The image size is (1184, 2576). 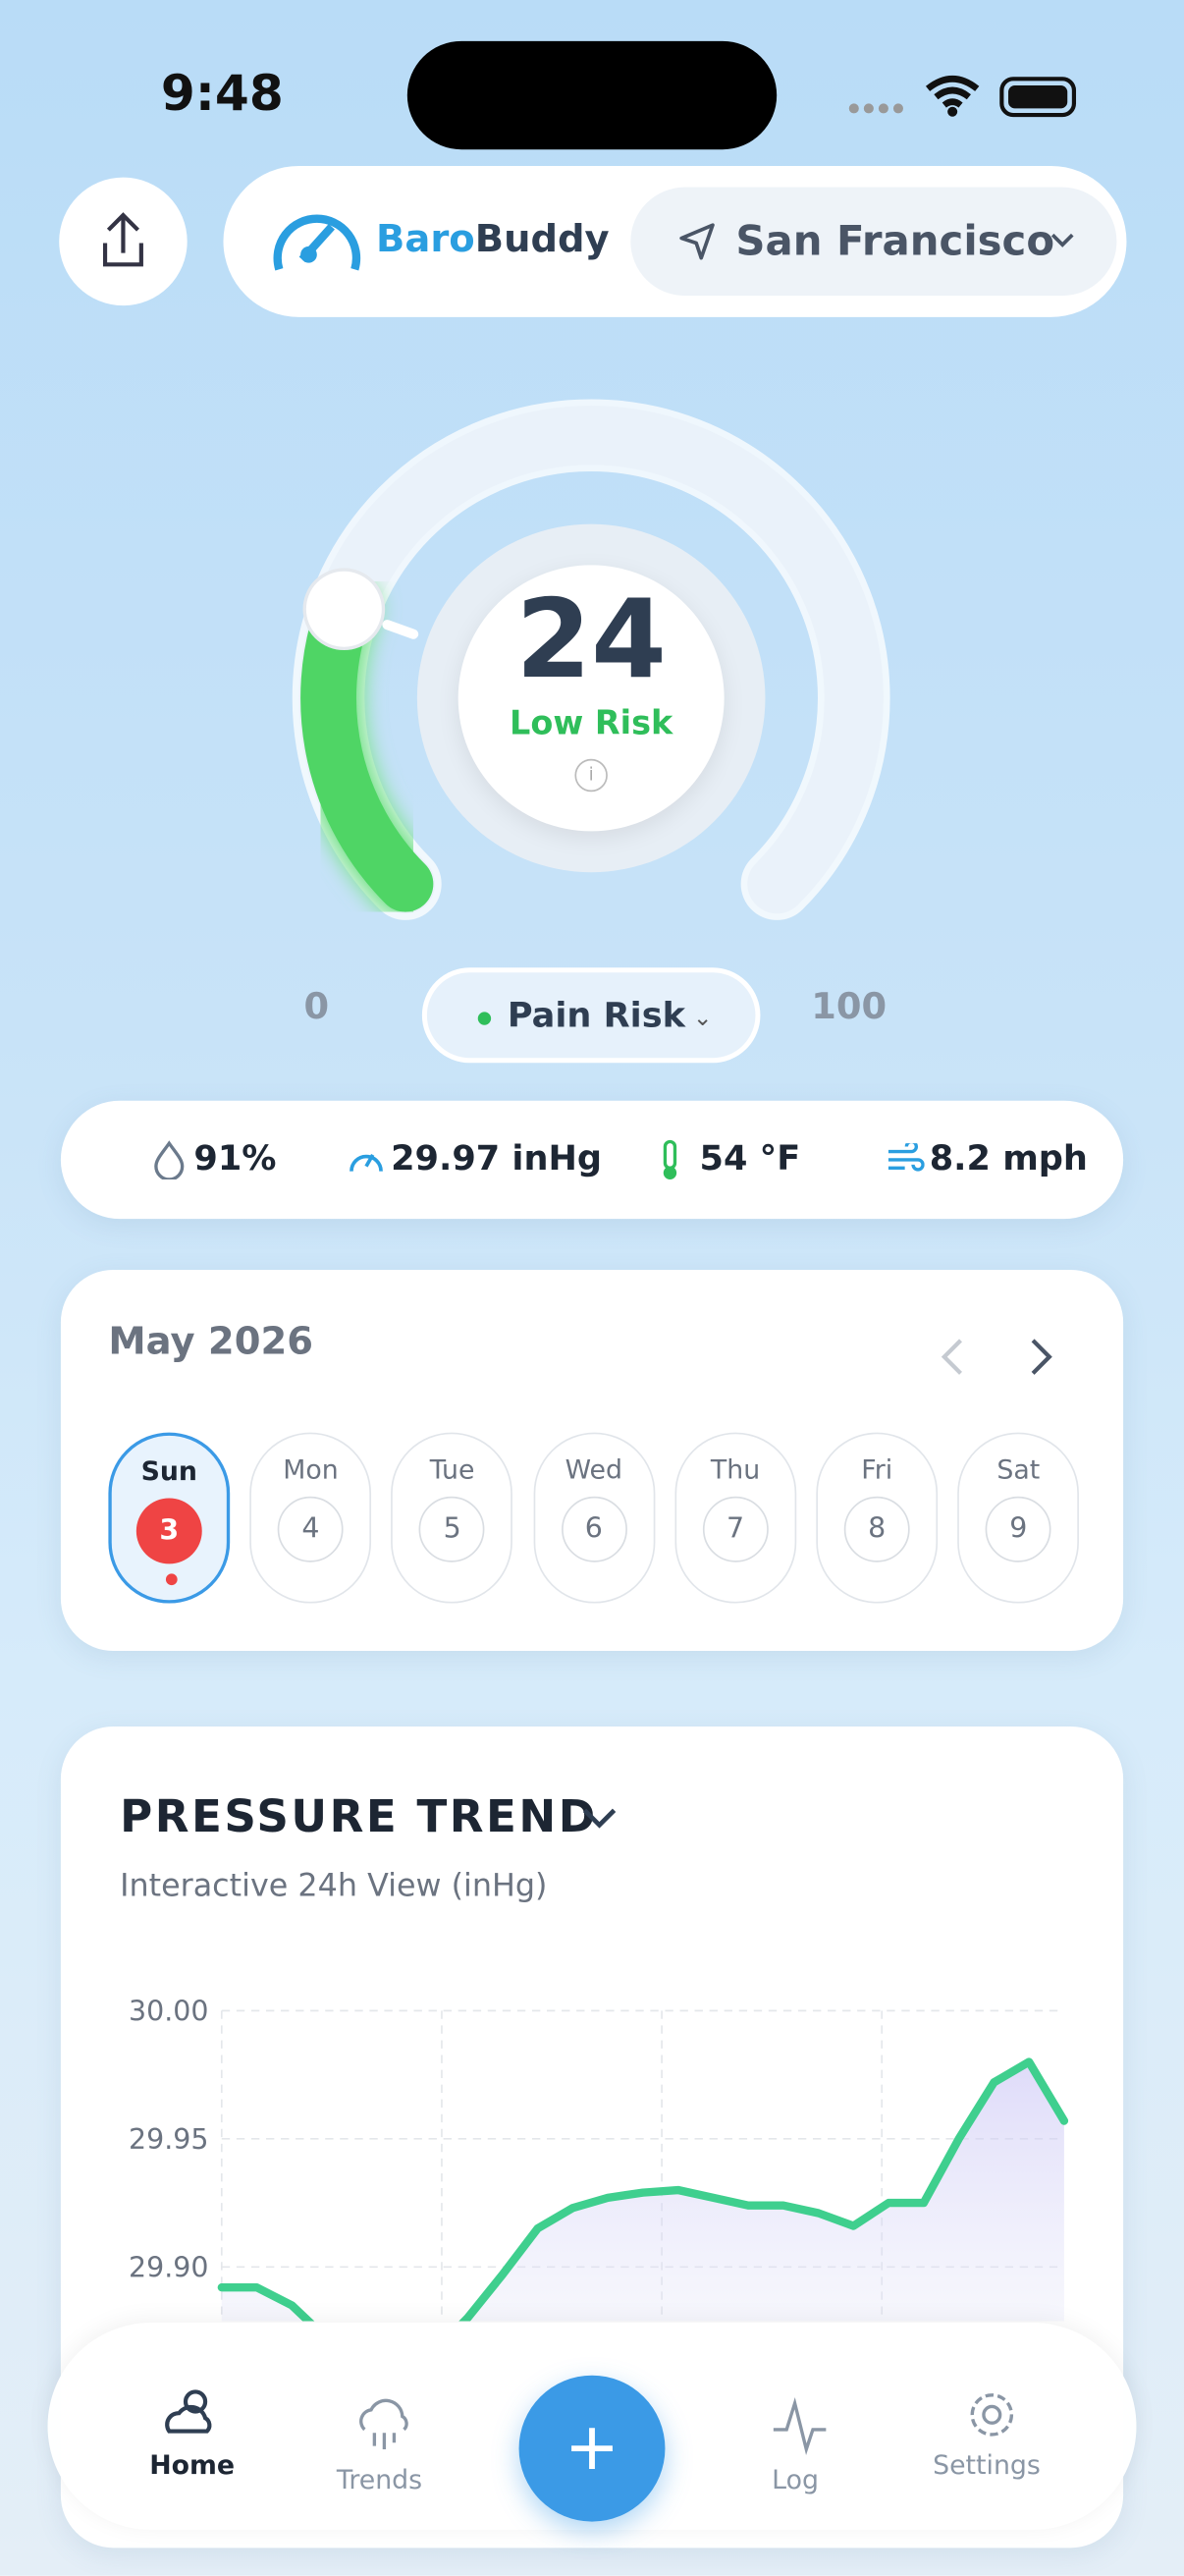 What do you see at coordinates (877, 1470) in the screenshot?
I see `day-name: Fri` at bounding box center [877, 1470].